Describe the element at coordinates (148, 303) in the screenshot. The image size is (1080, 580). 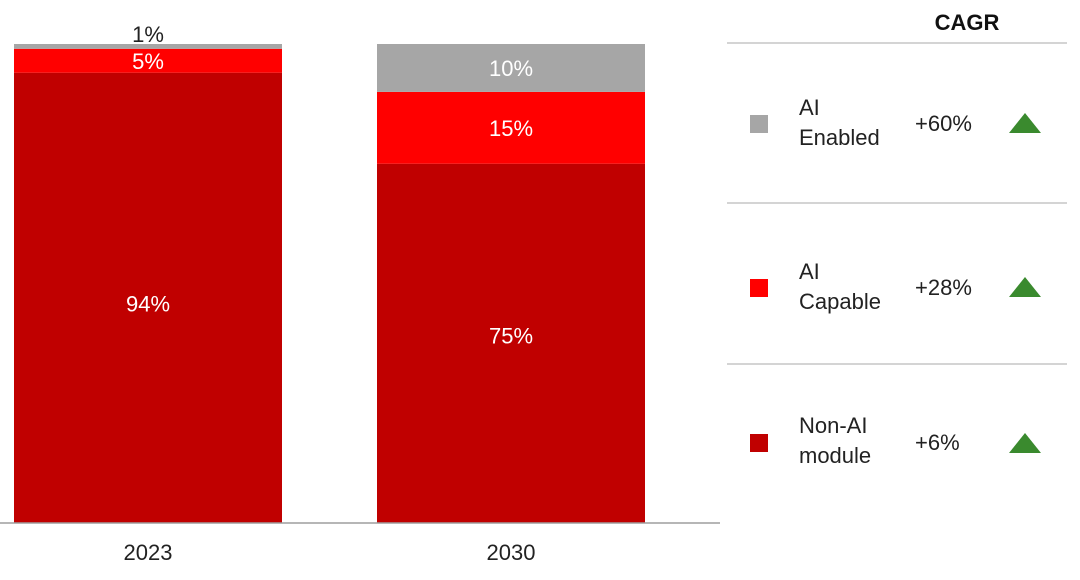
I see `data-label-non-ai-module-2023: 94%` at that location.